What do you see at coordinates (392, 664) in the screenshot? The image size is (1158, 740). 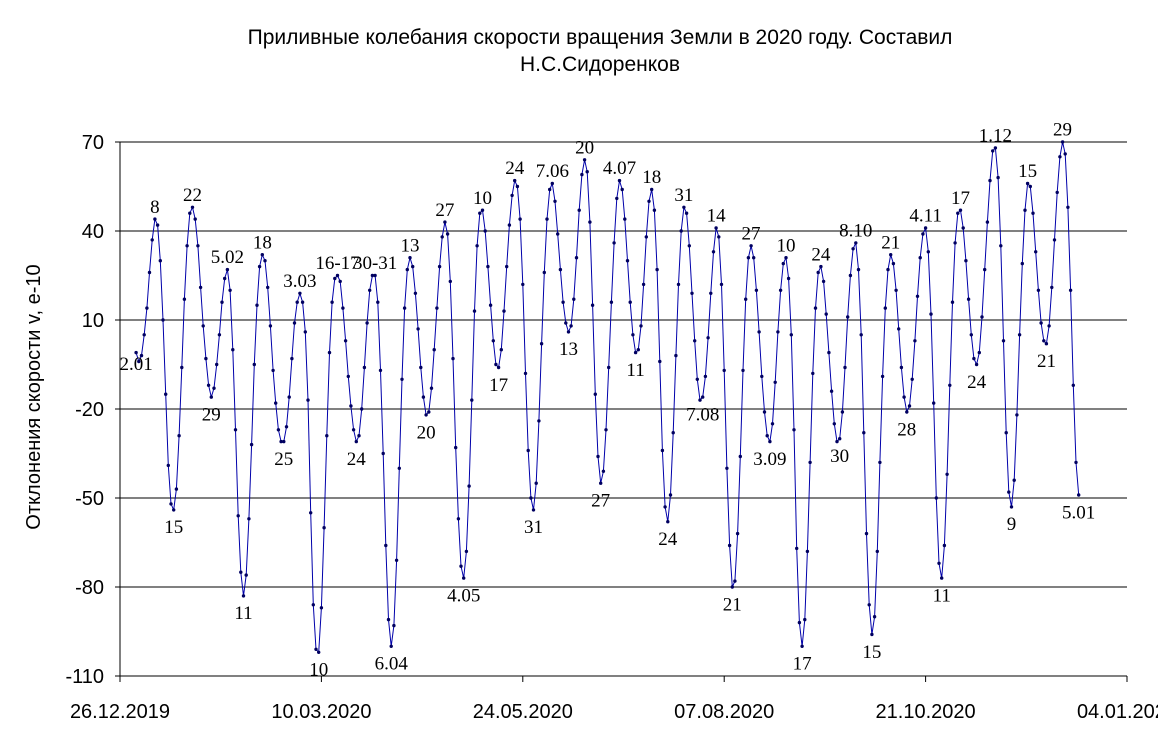 I see `data-label: 6.04` at bounding box center [392, 664].